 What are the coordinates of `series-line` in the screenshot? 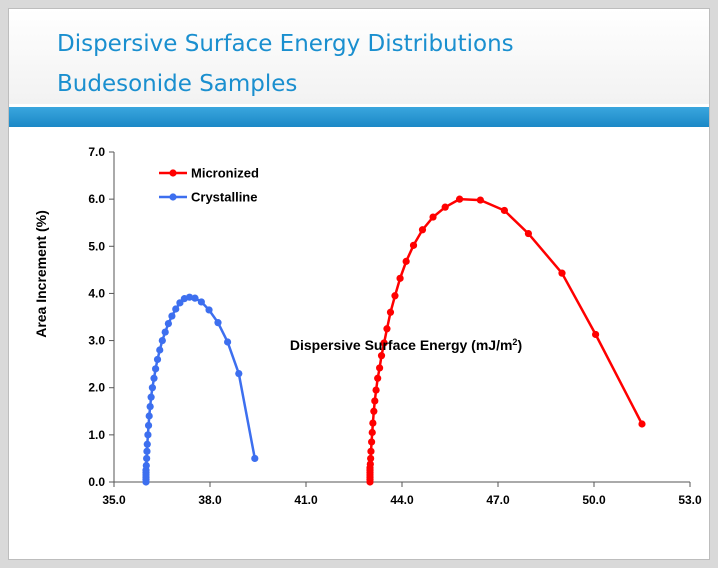 It's located at (200, 388).